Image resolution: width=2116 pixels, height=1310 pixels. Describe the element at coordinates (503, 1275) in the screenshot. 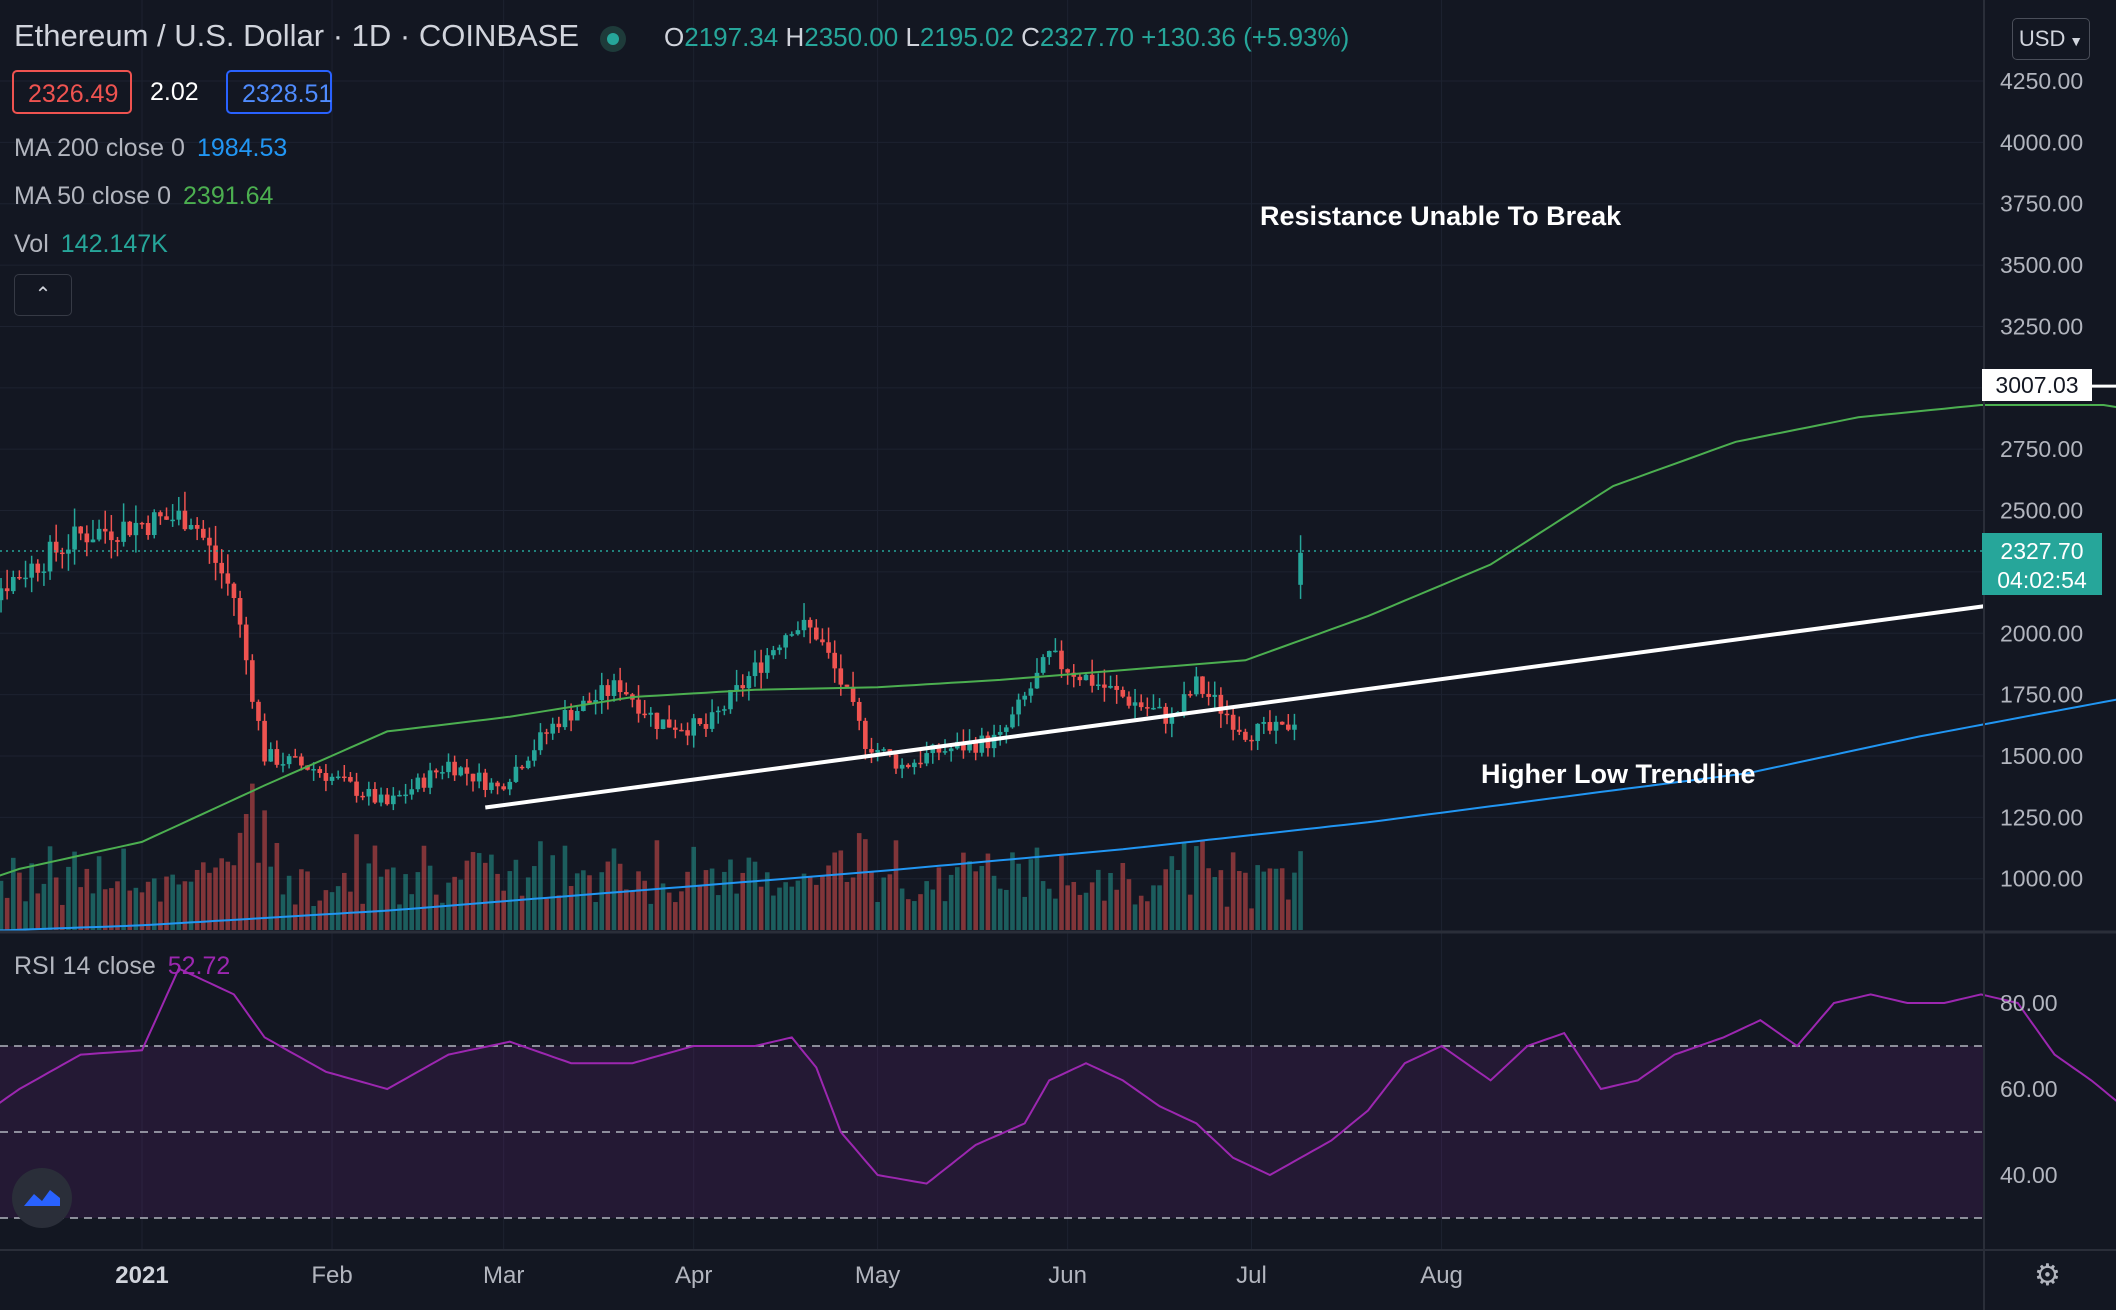

I see `time-tick-label: Mar` at that location.